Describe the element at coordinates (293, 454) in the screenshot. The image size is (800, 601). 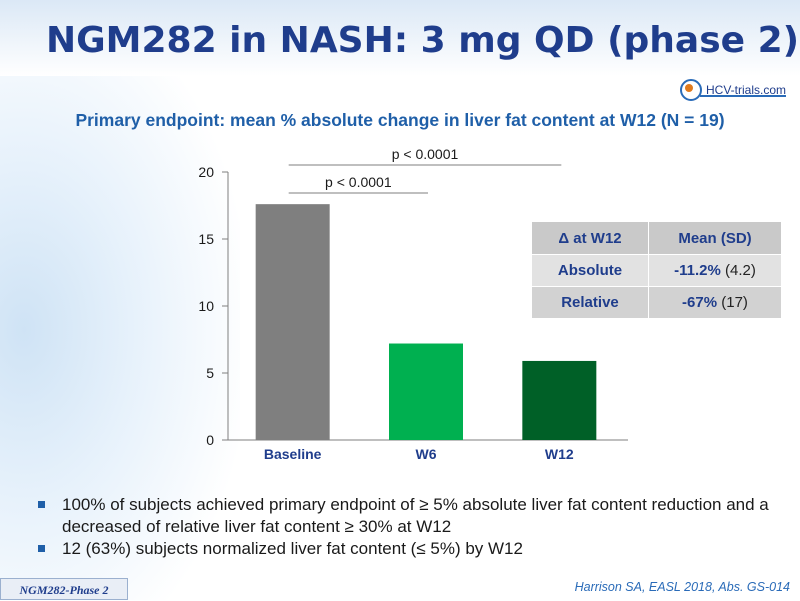
I see `x-tick-label: Baseline` at that location.